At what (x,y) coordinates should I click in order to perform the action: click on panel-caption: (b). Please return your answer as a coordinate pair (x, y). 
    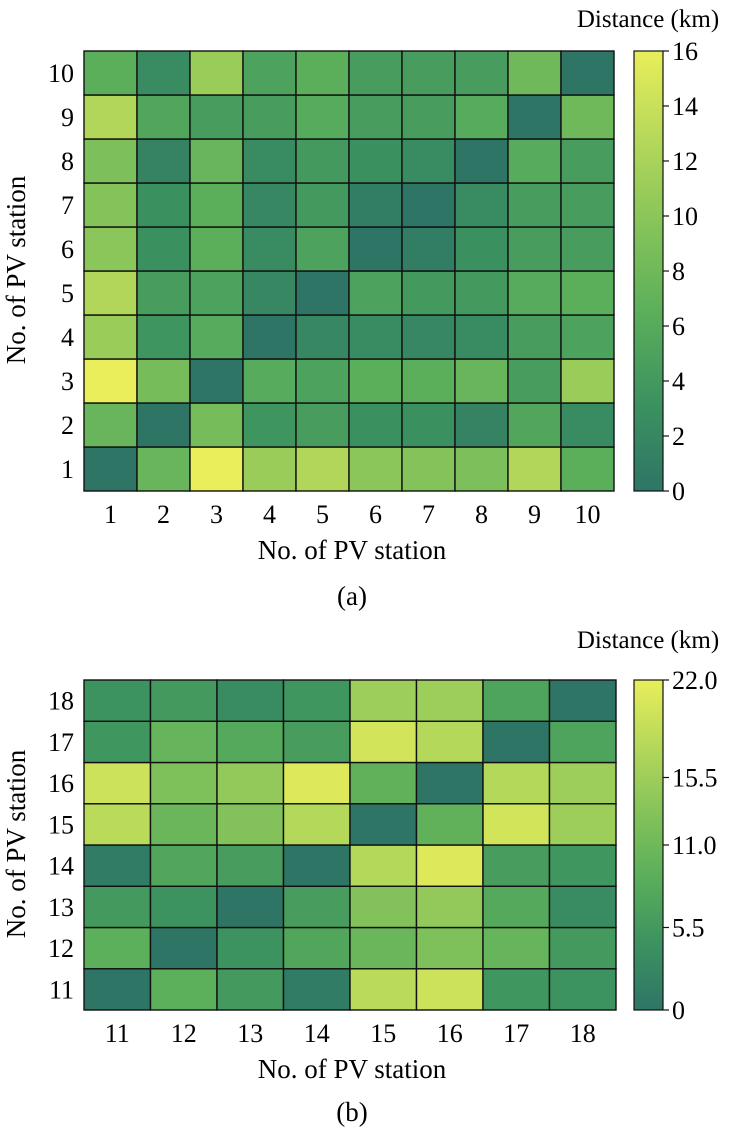
    Looking at the image, I should click on (351, 1112).